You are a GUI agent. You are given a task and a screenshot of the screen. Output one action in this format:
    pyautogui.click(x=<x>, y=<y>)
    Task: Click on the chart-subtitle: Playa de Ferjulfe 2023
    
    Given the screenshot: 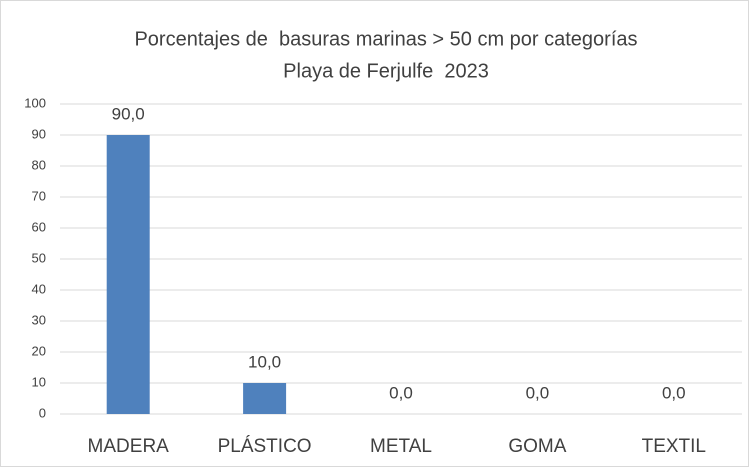 What is the action you would take?
    pyautogui.click(x=386, y=71)
    